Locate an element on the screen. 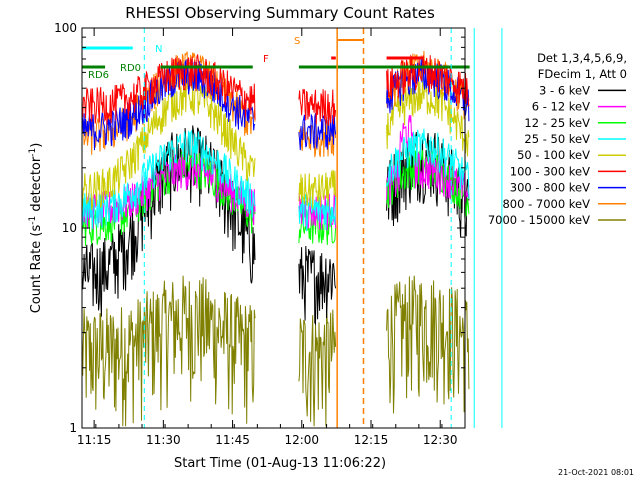  legend-header-0: Det 1,3,4,5,6,9, is located at coordinates (582, 58).